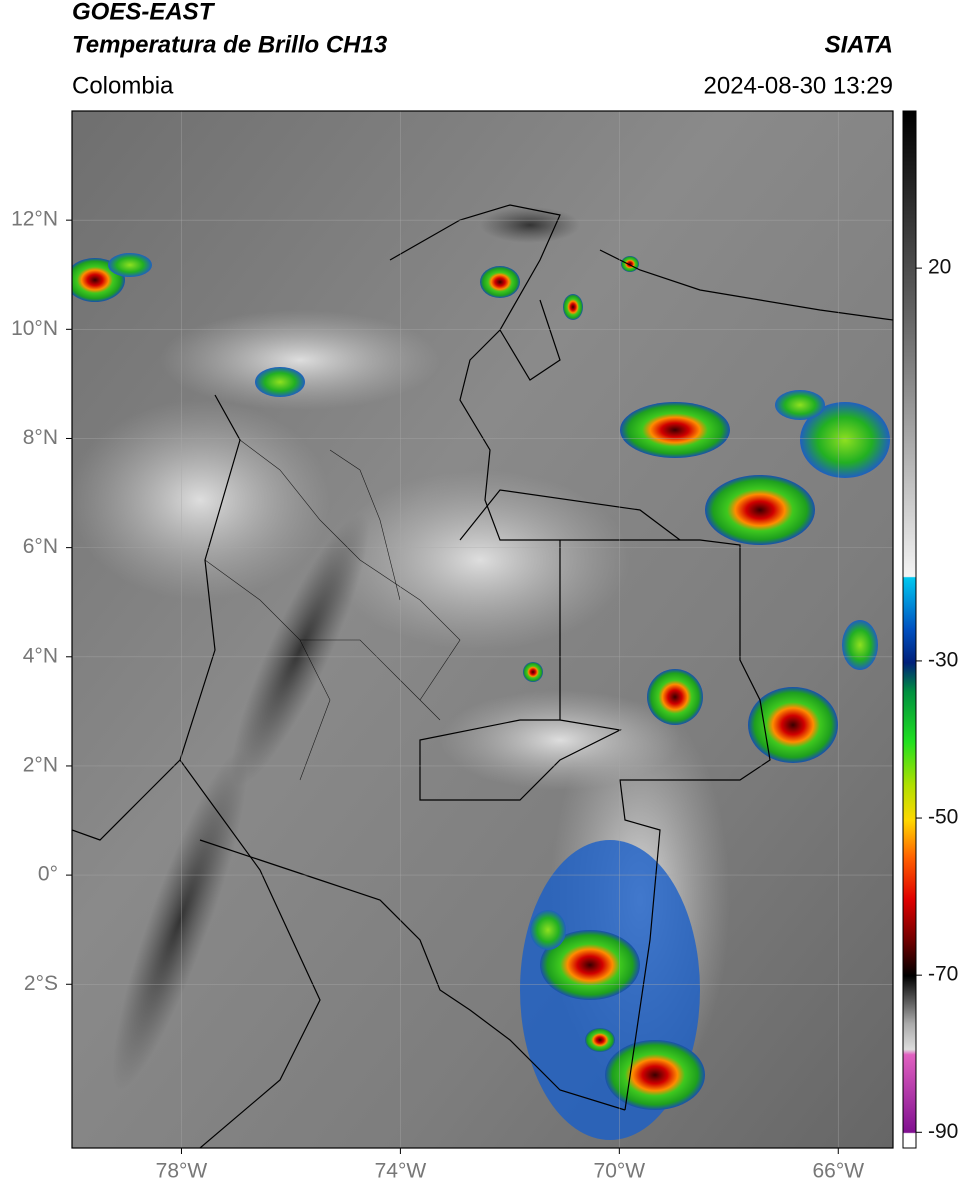 The width and height of the screenshot is (966, 1195). Describe the element at coordinates (939, 267) in the screenshot. I see `colorbar-tick-label: 20` at that location.